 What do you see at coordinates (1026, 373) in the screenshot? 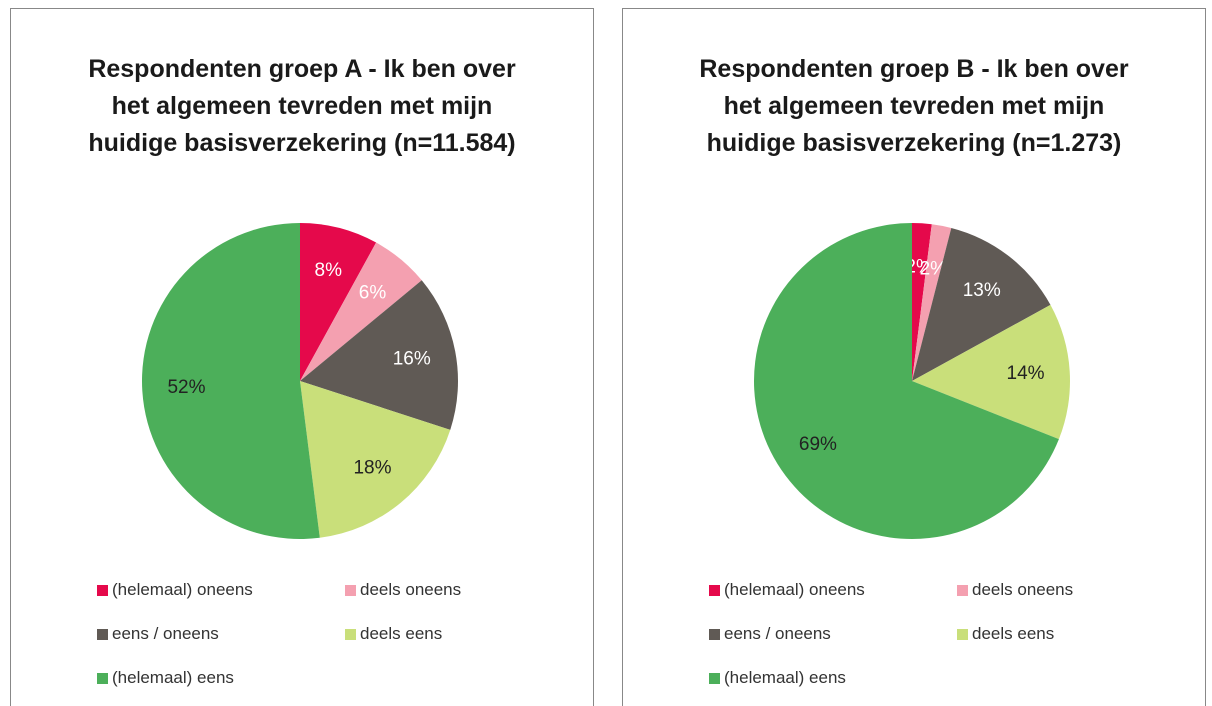
I see `data-label: 14%` at bounding box center [1026, 373].